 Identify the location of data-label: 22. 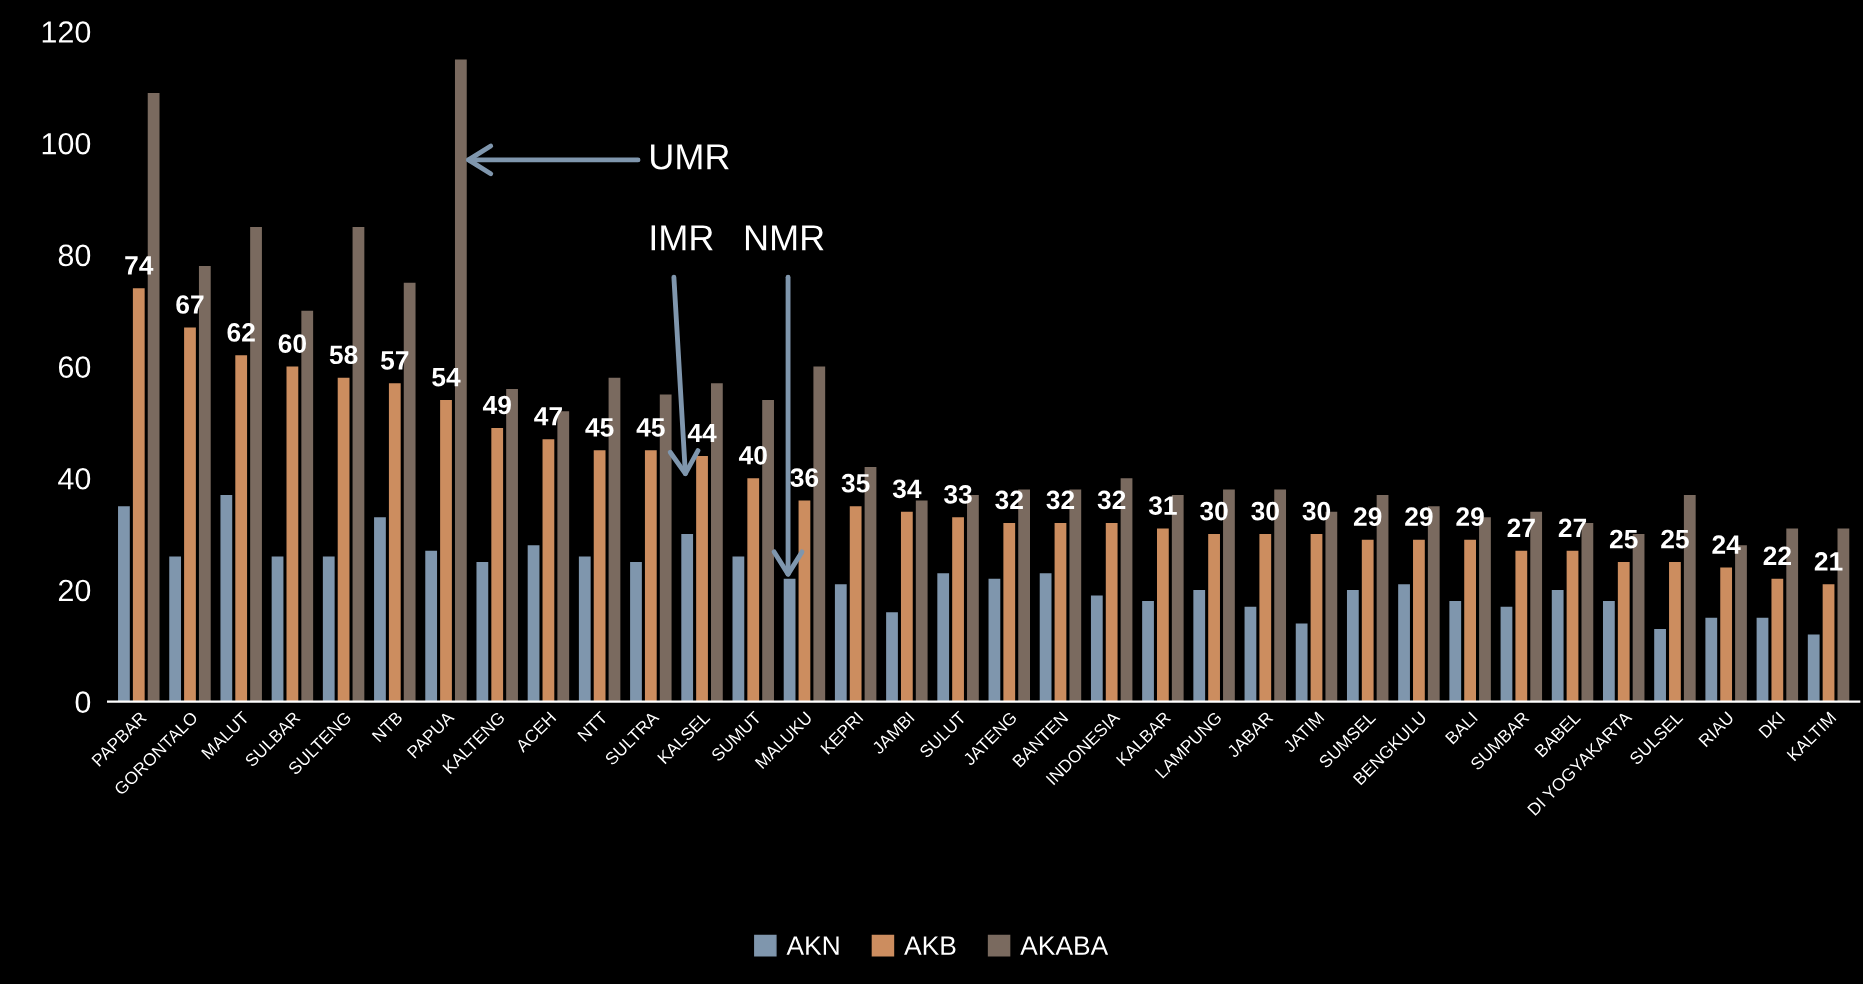
(1777, 555).